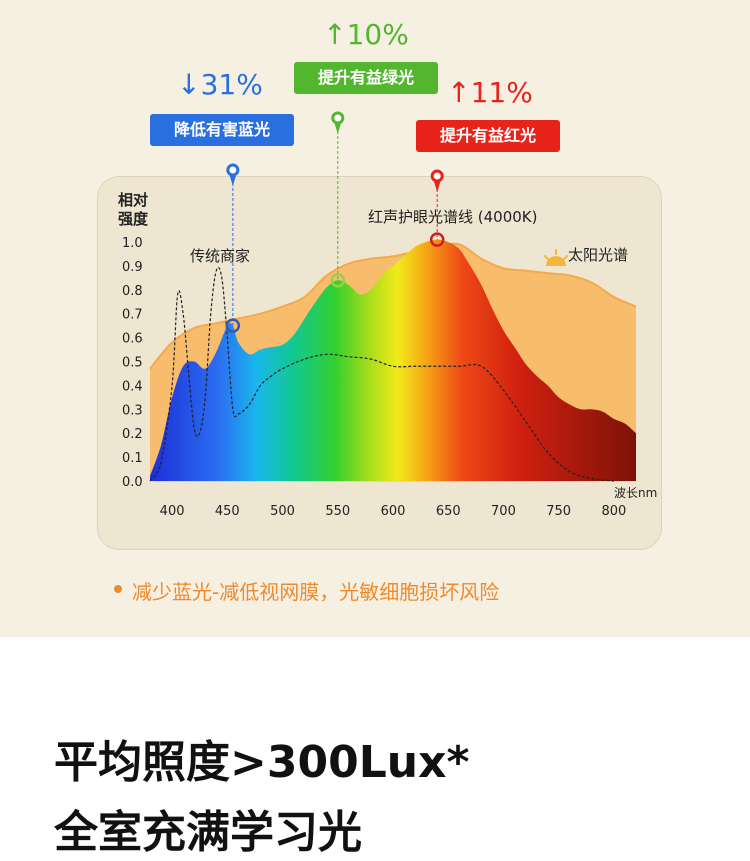 The height and width of the screenshot is (861, 750). I want to click on y-tick-label: 0.4, so click(132, 386).